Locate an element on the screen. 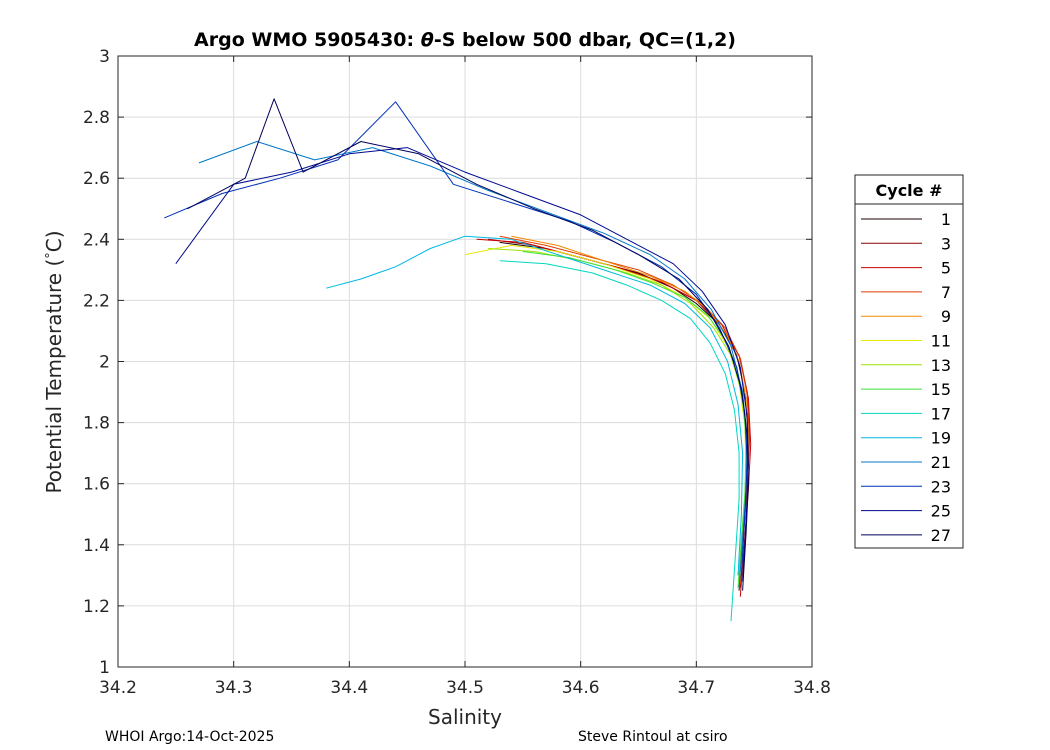 This screenshot has width=1050, height=750. x-tick-label: 34.3 is located at coordinates (234, 688).